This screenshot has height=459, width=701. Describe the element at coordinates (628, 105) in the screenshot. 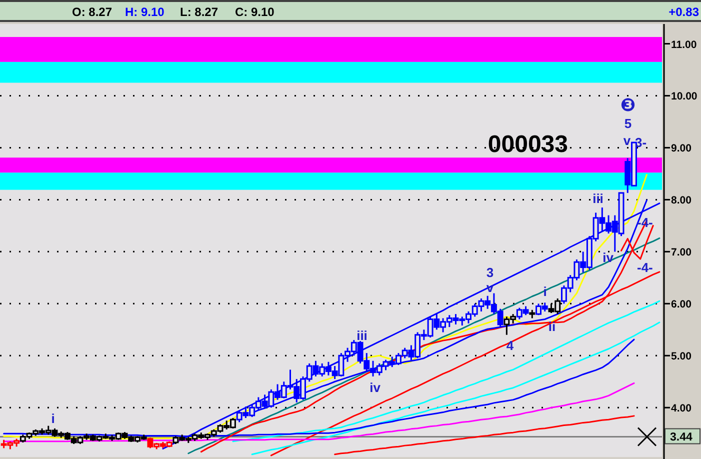

I see `annotation: ❸` at that location.